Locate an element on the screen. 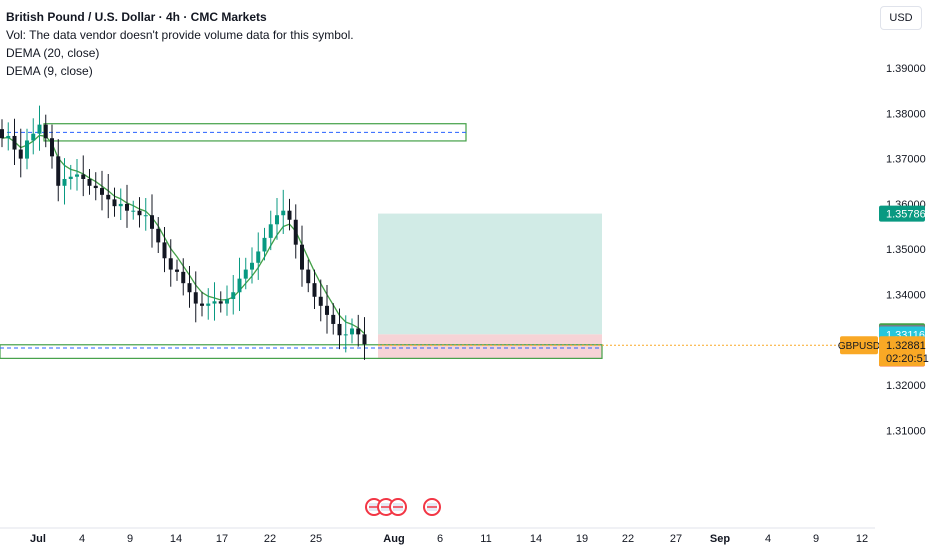  time-tick-label: Sep is located at coordinates (720, 539).